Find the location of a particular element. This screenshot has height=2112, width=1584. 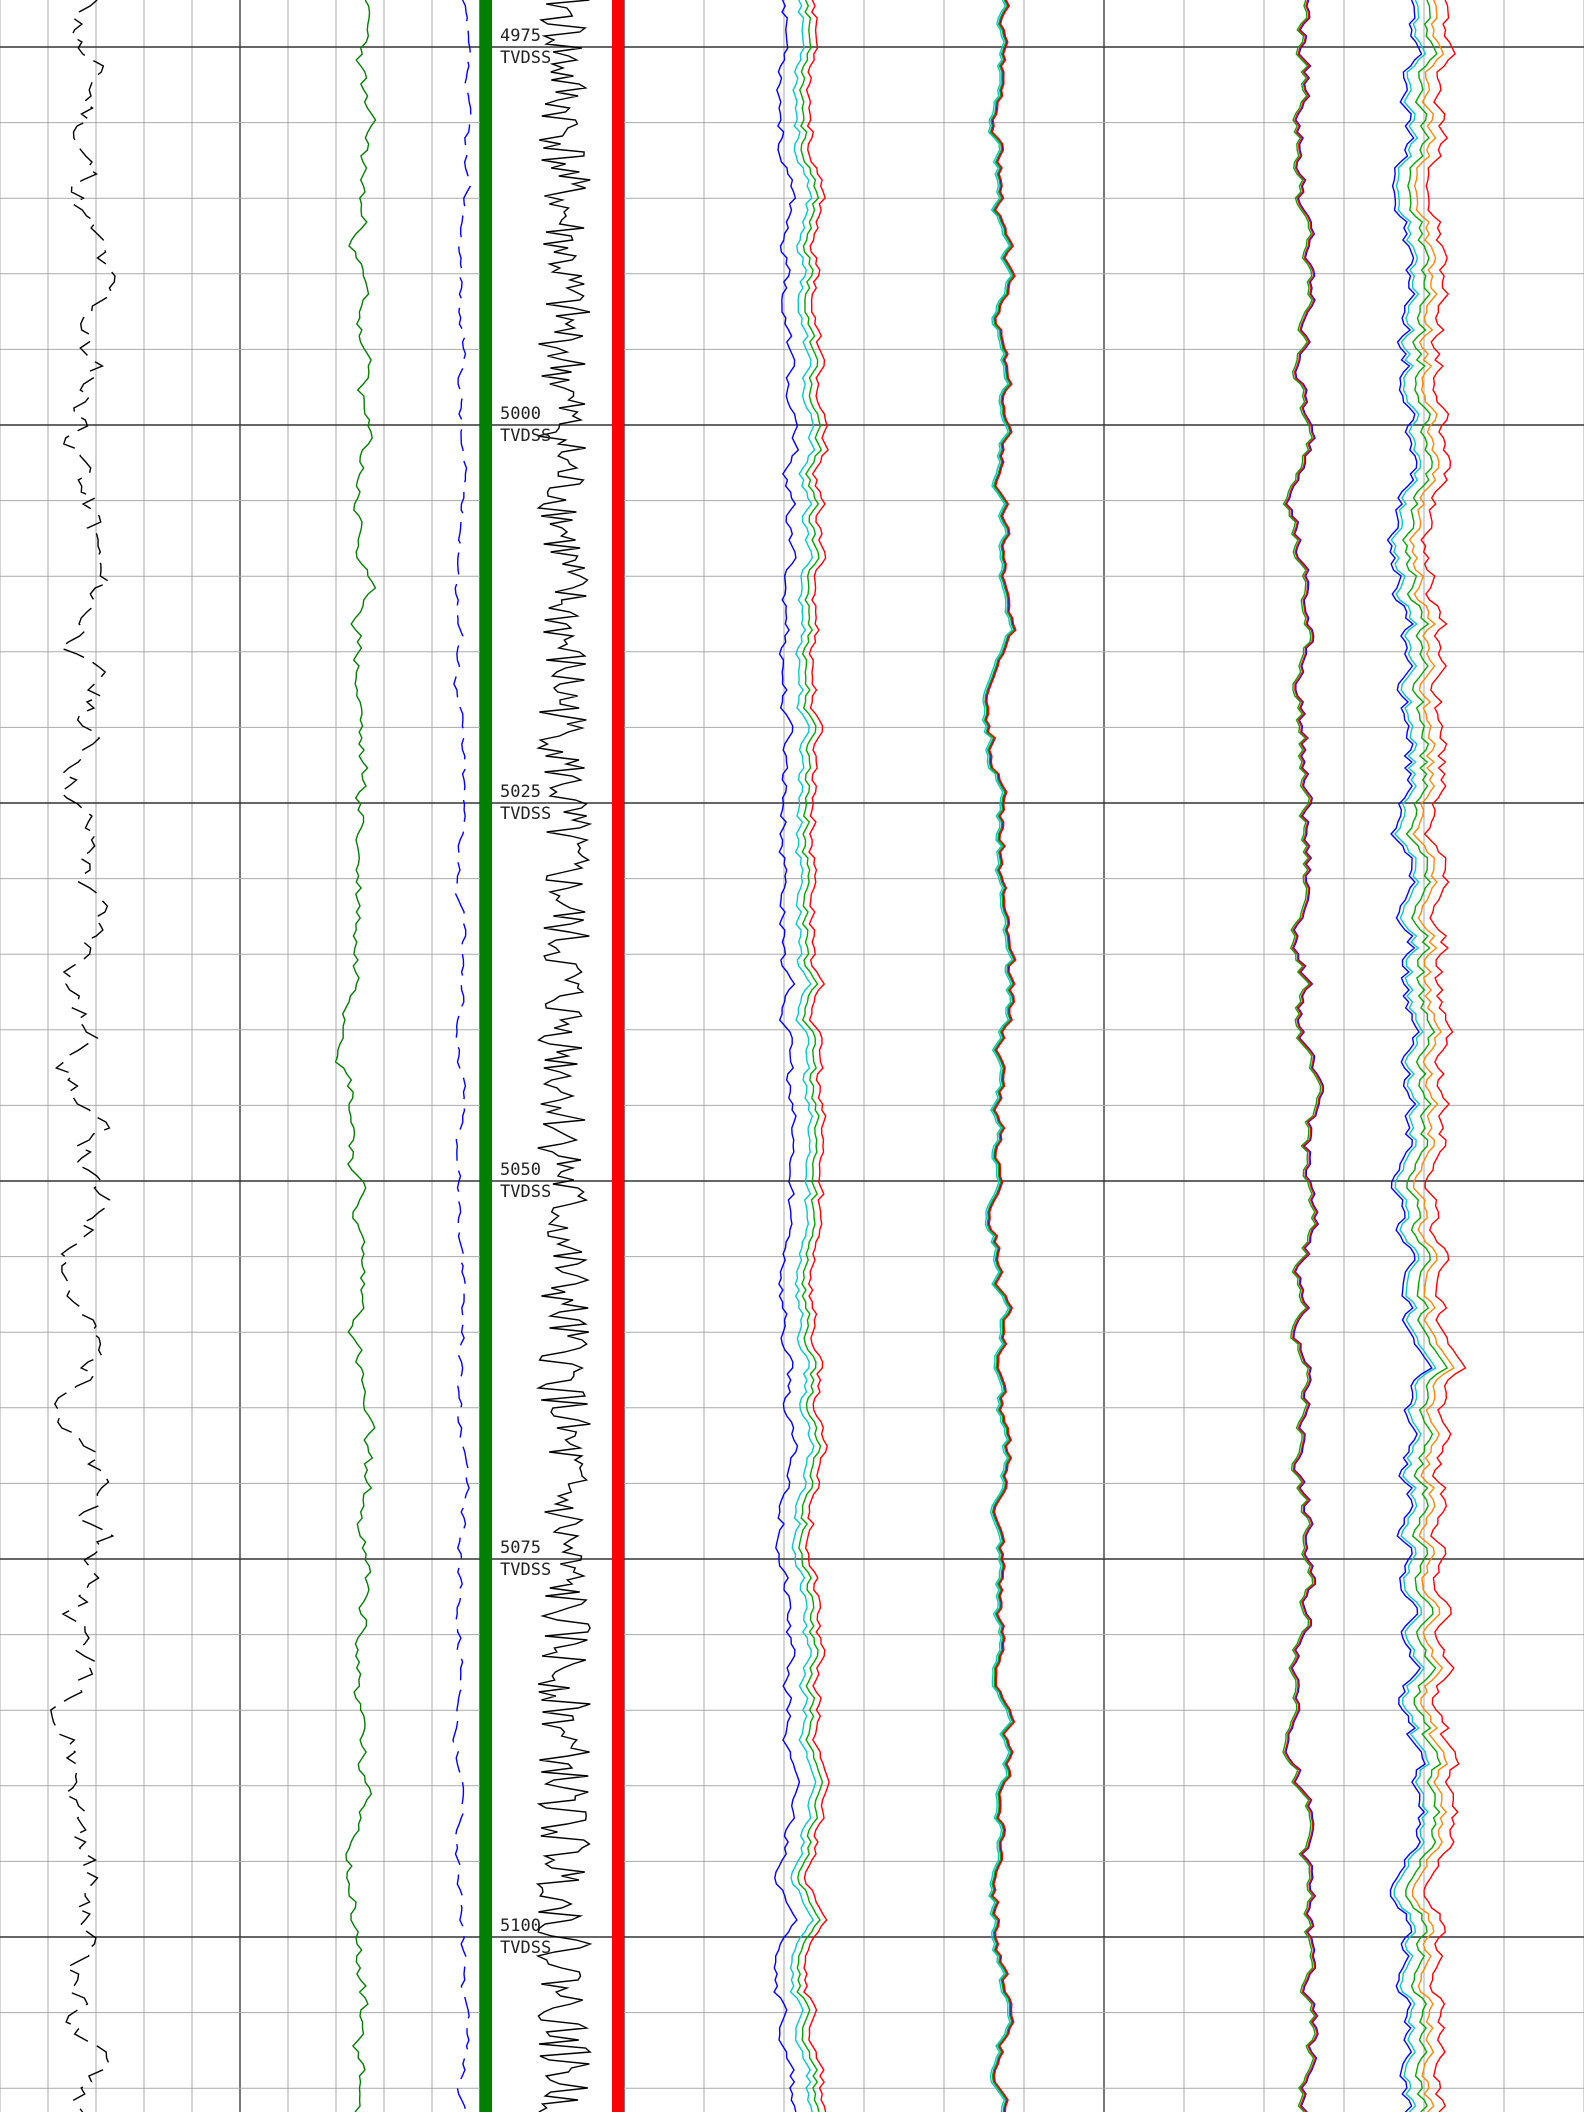

depth-tick-label: 5050 is located at coordinates (520, 1170).